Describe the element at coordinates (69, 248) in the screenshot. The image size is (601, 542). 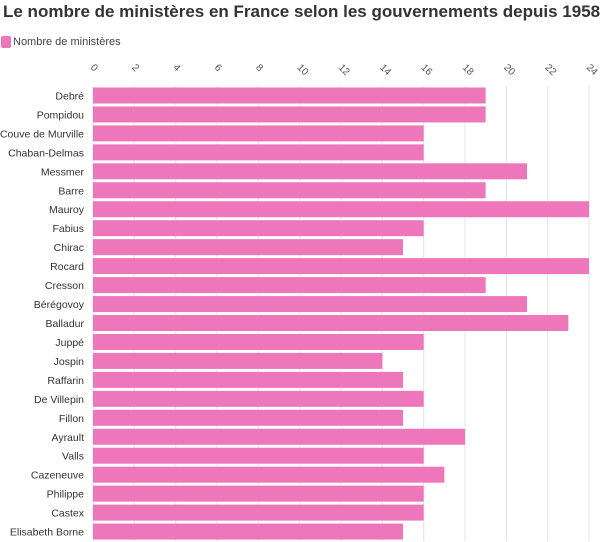
I see `category-label: Chirac` at that location.